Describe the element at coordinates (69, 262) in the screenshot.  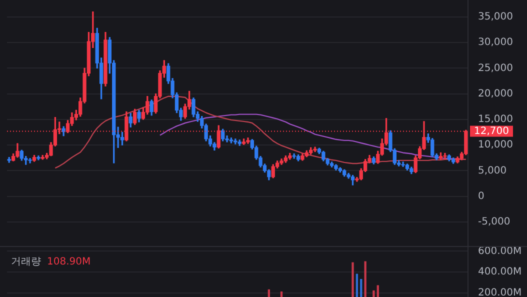
I see `annotation: 108.90M` at that location.